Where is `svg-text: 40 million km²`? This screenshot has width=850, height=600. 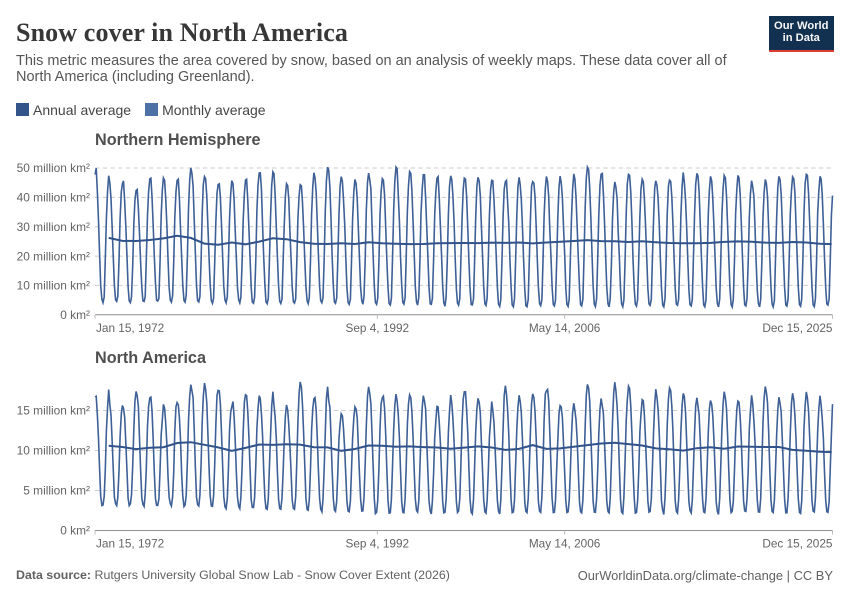 svg-text: 40 million km² is located at coordinates (53, 198).